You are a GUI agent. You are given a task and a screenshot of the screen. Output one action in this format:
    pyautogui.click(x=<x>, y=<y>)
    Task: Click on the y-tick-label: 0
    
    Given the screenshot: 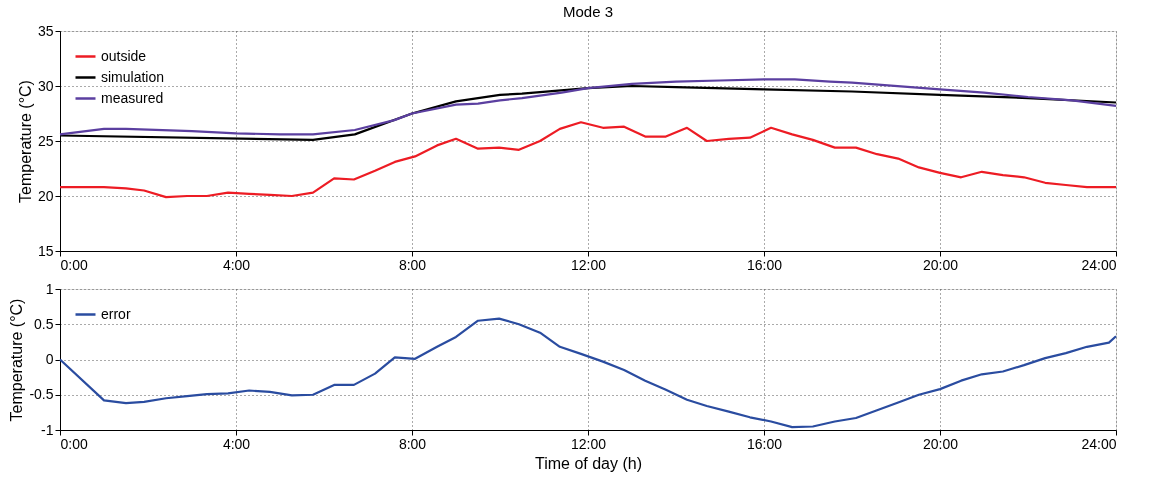 What is the action you would take?
    pyautogui.click(x=49, y=359)
    